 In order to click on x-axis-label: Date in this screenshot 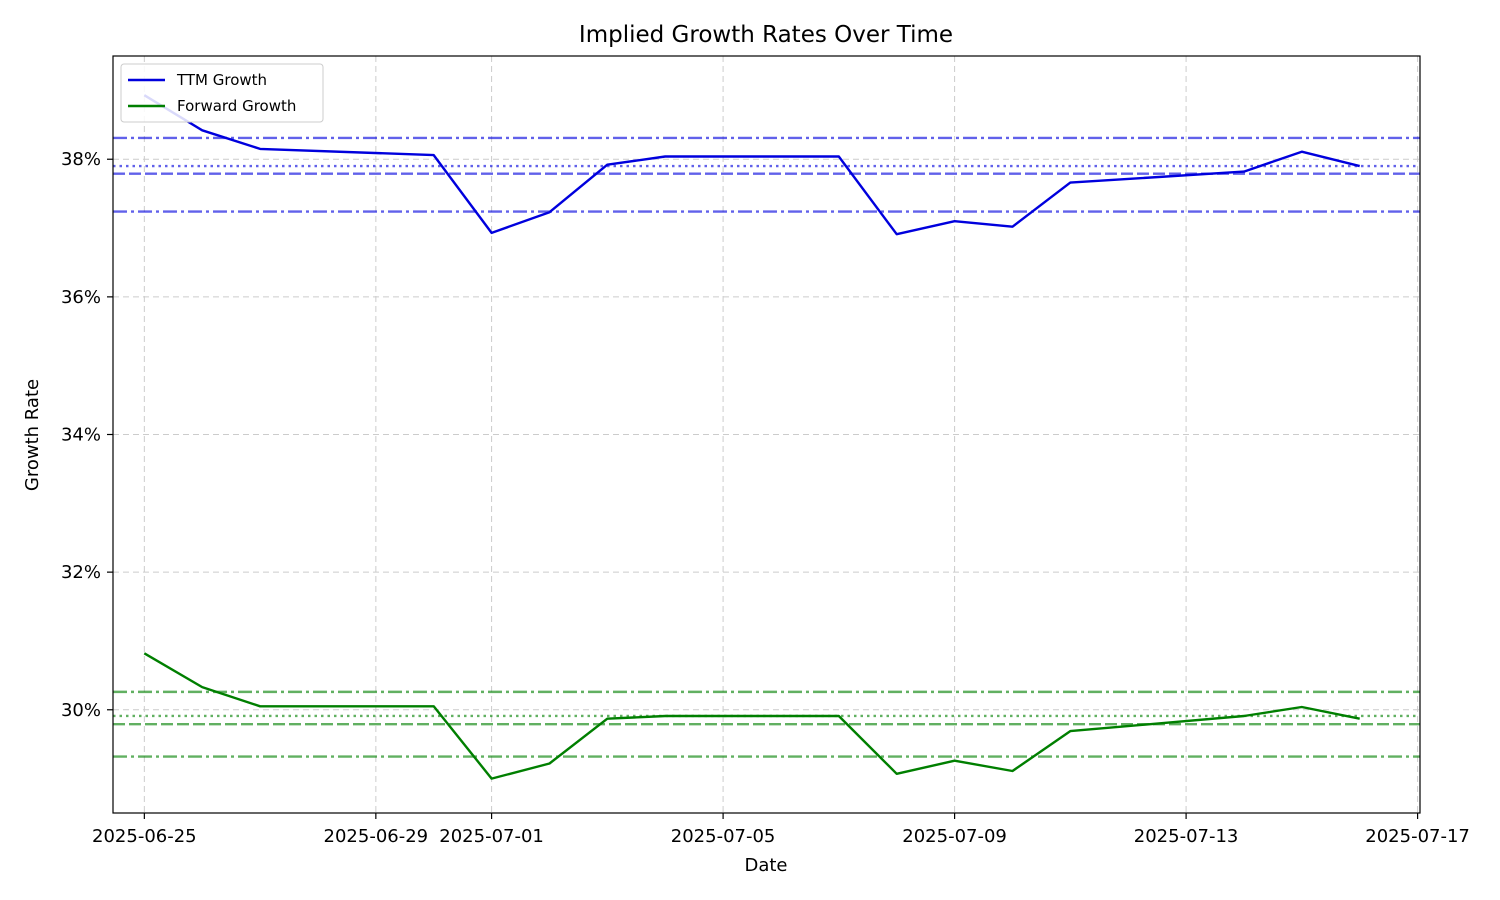, I will do `click(765, 865)`.